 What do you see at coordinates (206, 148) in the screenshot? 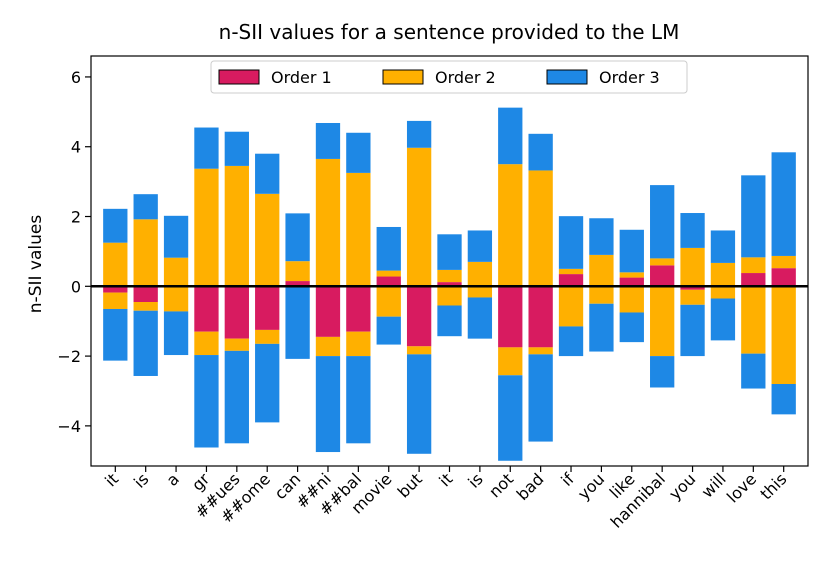
I see `bar-gr-3-pos` at bounding box center [206, 148].